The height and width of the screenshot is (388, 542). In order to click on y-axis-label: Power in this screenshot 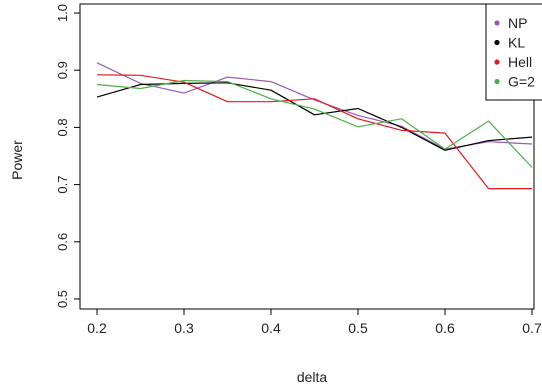, I will do `click(17, 160)`.